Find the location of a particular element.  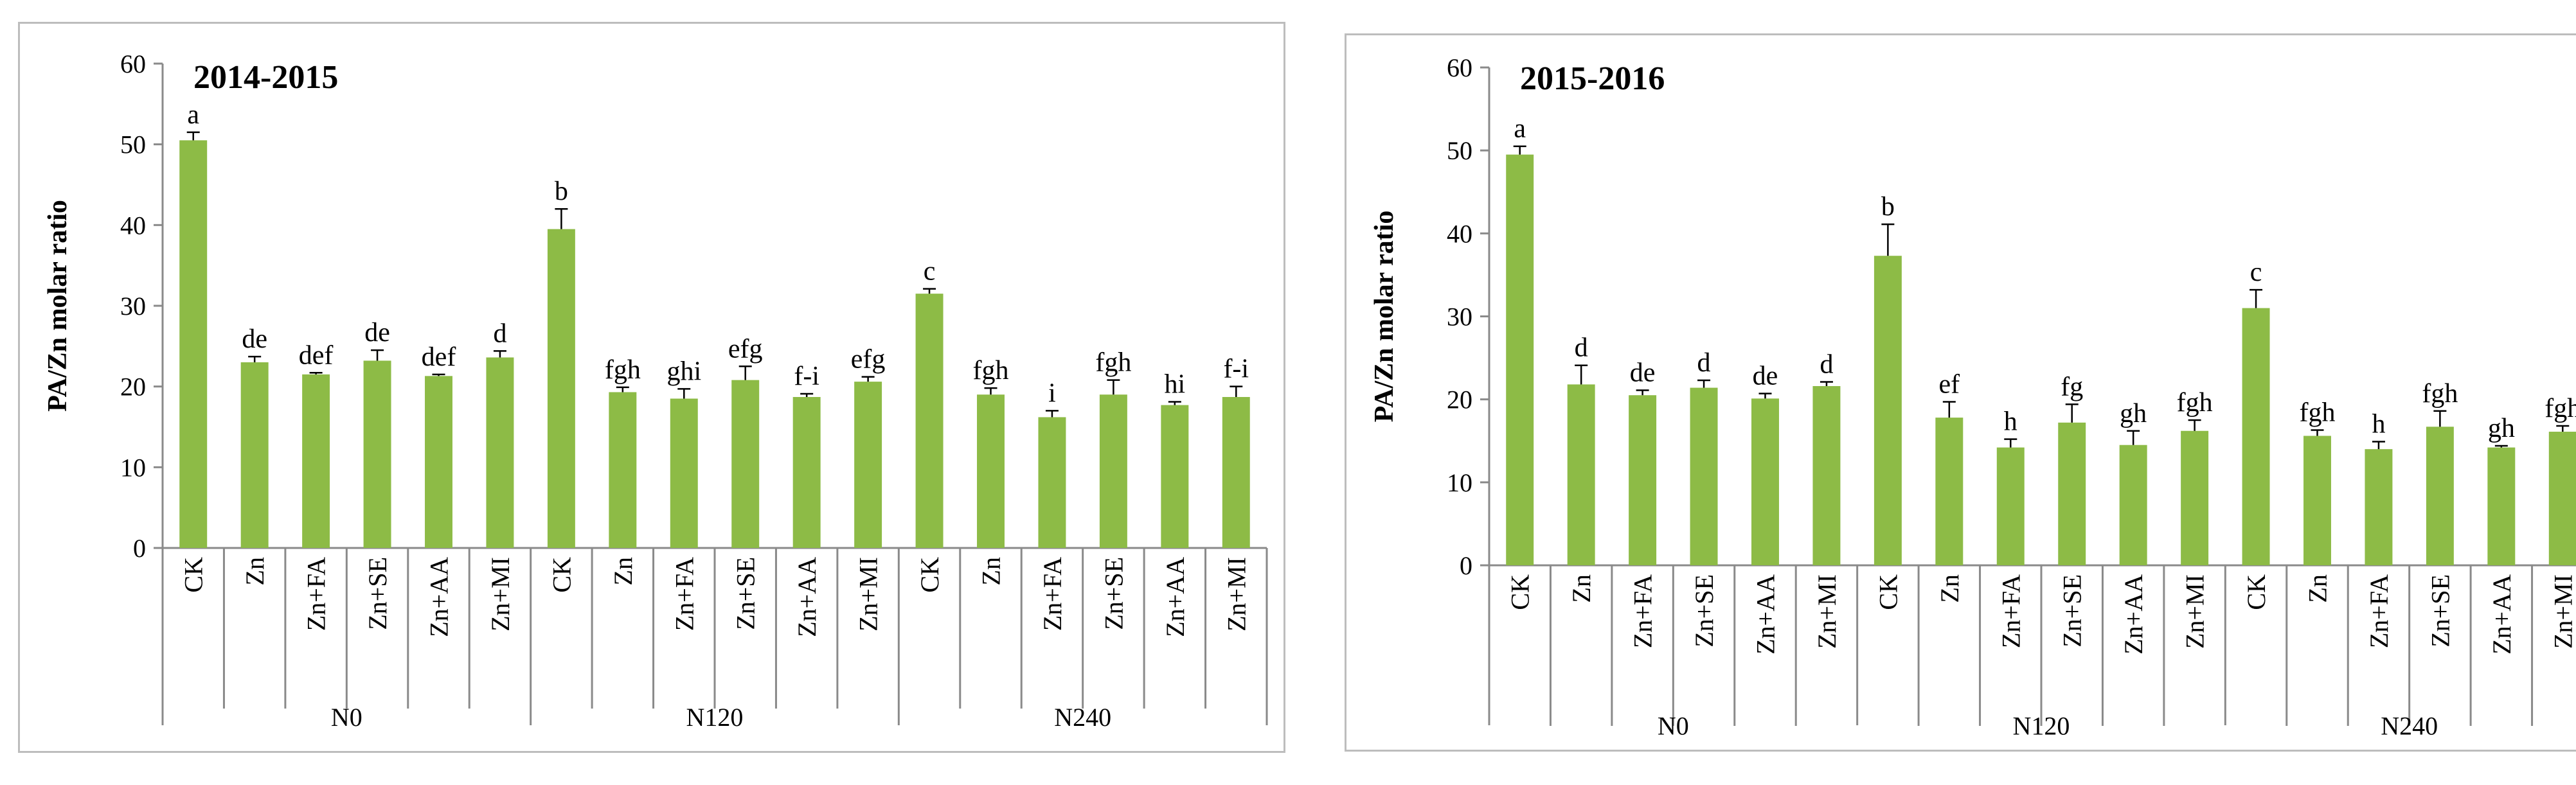

group-label-N240: N240 is located at coordinates (1082, 717).